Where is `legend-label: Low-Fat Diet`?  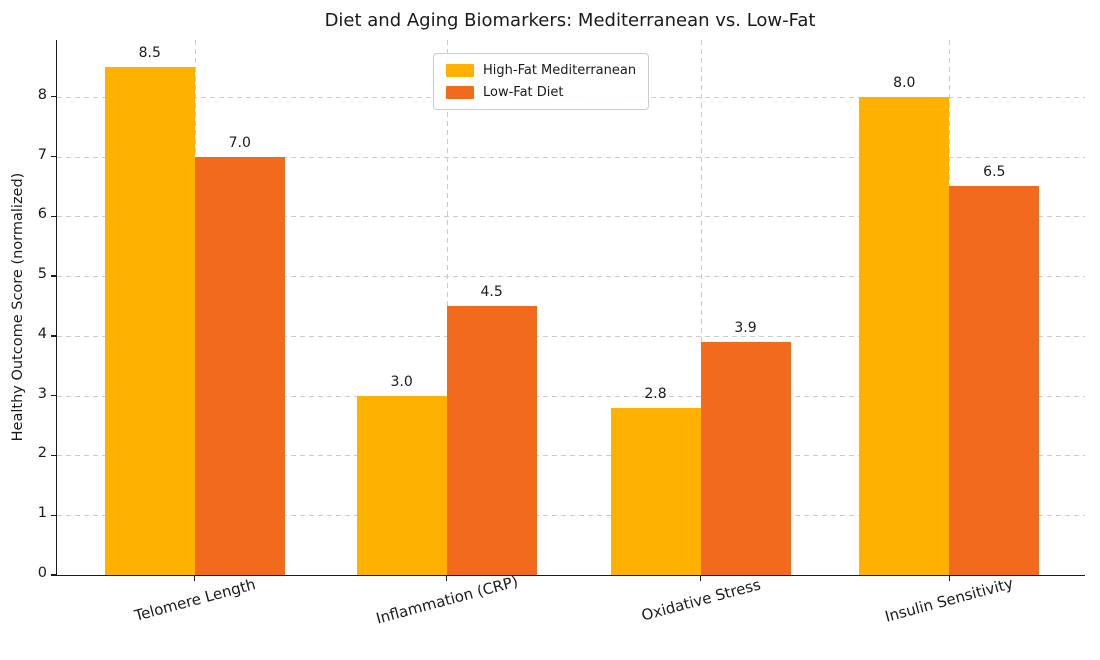
legend-label: Low-Fat Diet is located at coordinates (523, 92).